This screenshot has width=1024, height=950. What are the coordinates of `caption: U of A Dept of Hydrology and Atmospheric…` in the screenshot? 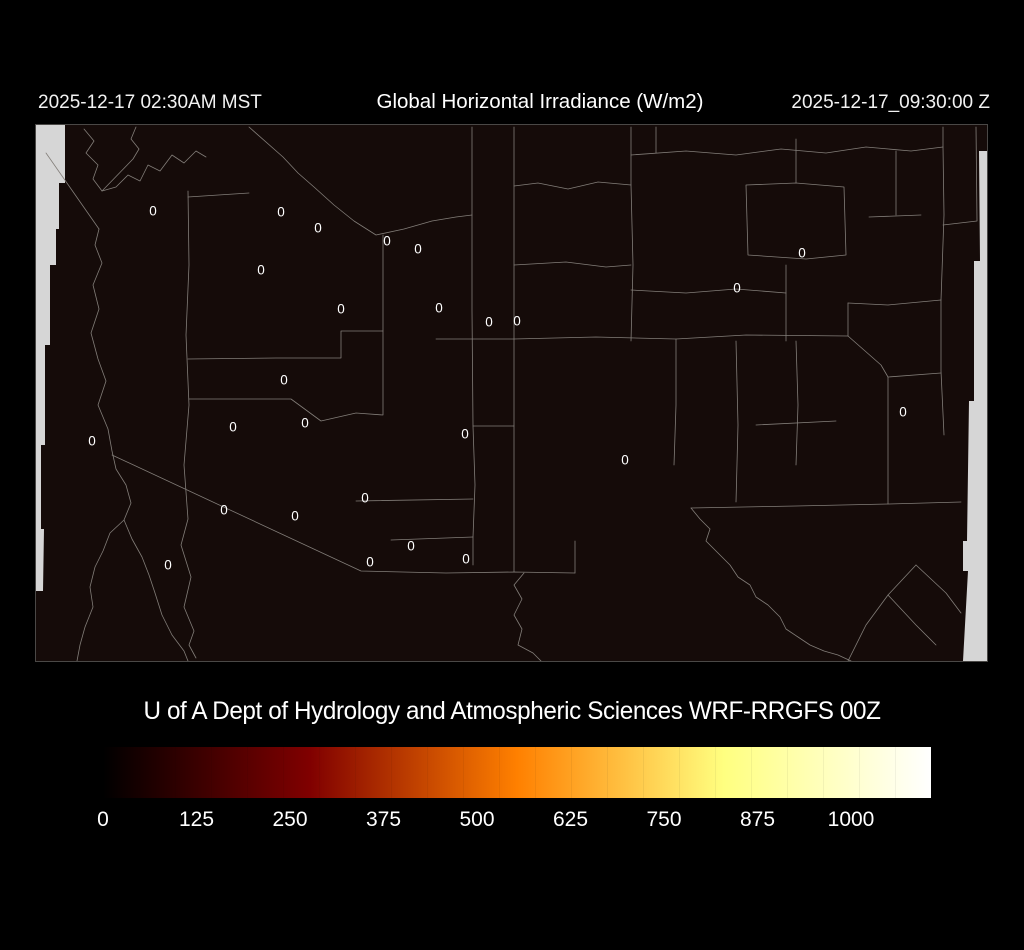 It's located at (512, 711).